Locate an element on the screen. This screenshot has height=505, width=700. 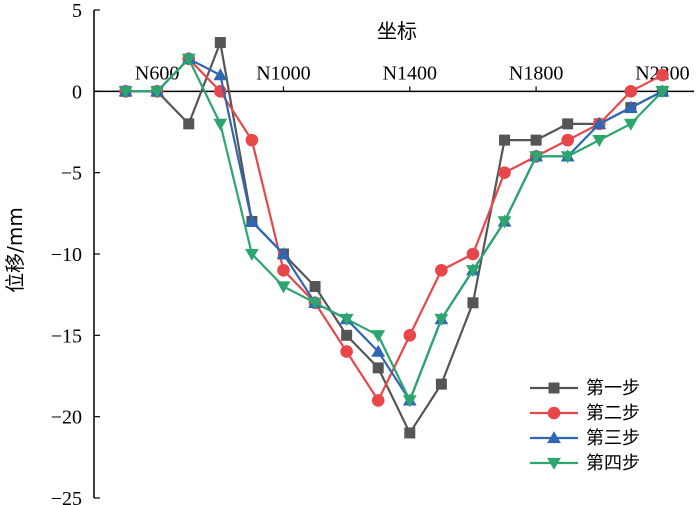
legend-label: 第一步 is located at coordinates (613, 388).